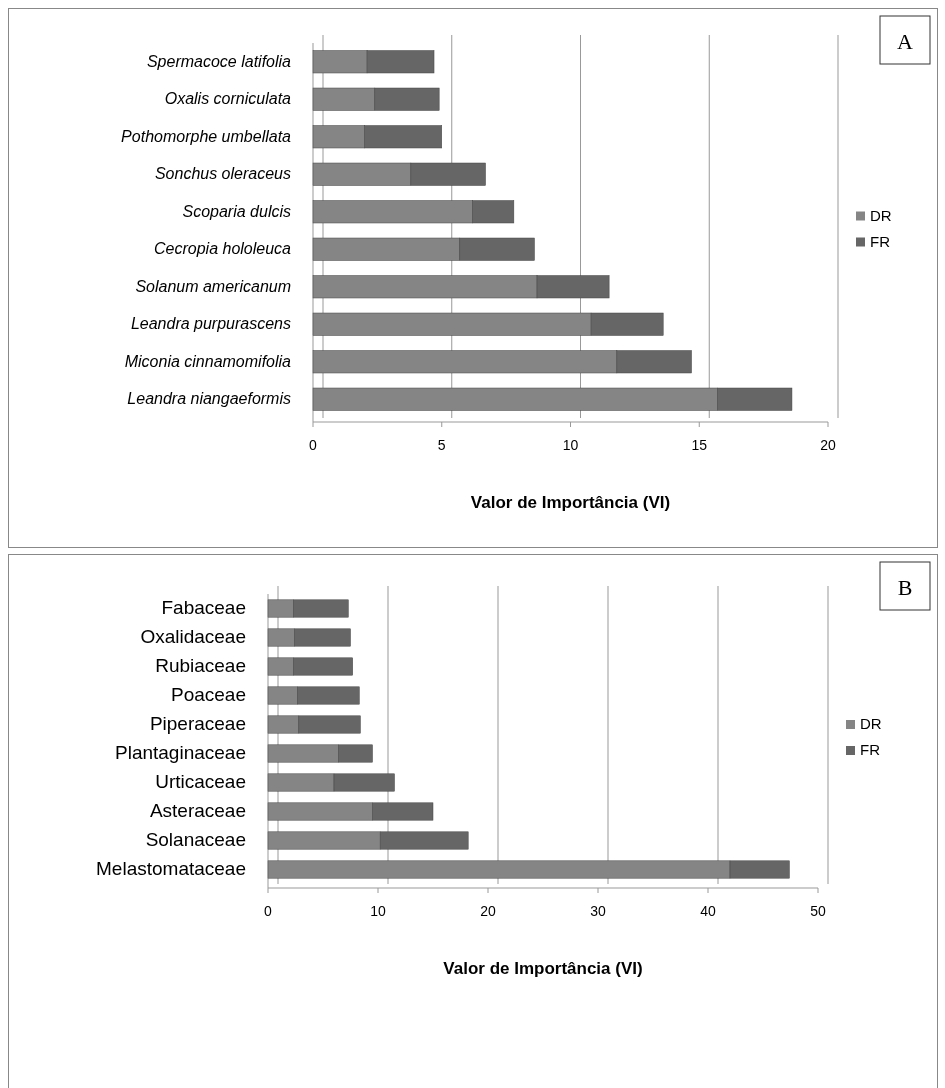 Image resolution: width=945 pixels, height=1088 pixels. I want to click on y-tick-label: Asteraceae, so click(197, 810).